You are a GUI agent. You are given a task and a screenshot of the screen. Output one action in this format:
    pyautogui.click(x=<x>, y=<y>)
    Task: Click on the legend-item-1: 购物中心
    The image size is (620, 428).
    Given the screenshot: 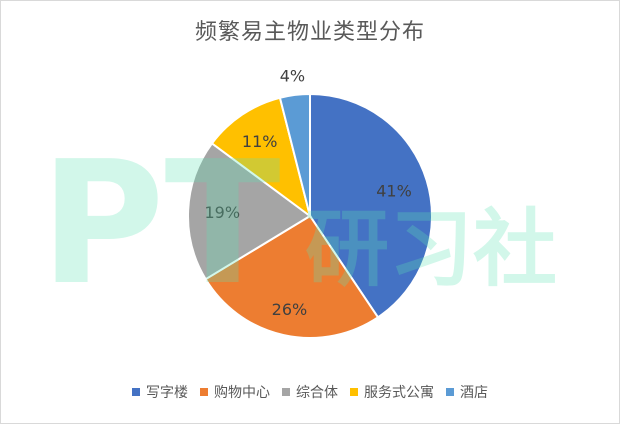 What is the action you would take?
    pyautogui.click(x=235, y=392)
    